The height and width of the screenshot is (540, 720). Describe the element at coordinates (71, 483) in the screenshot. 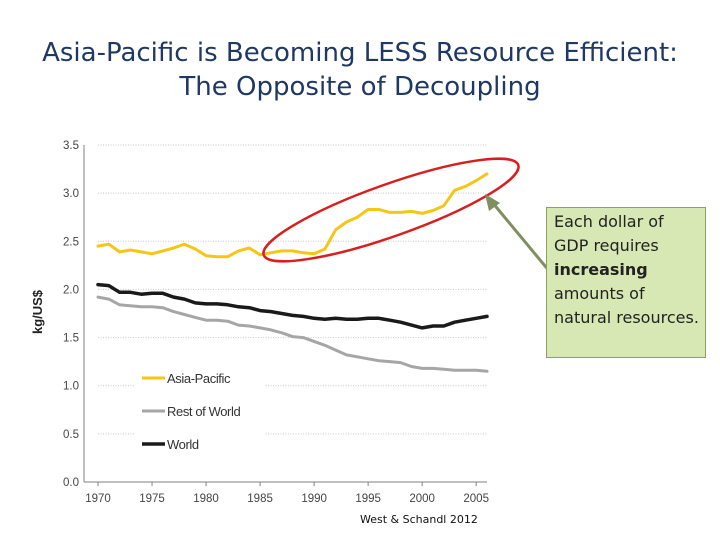

I see `y-tick-label: 0.0` at that location.